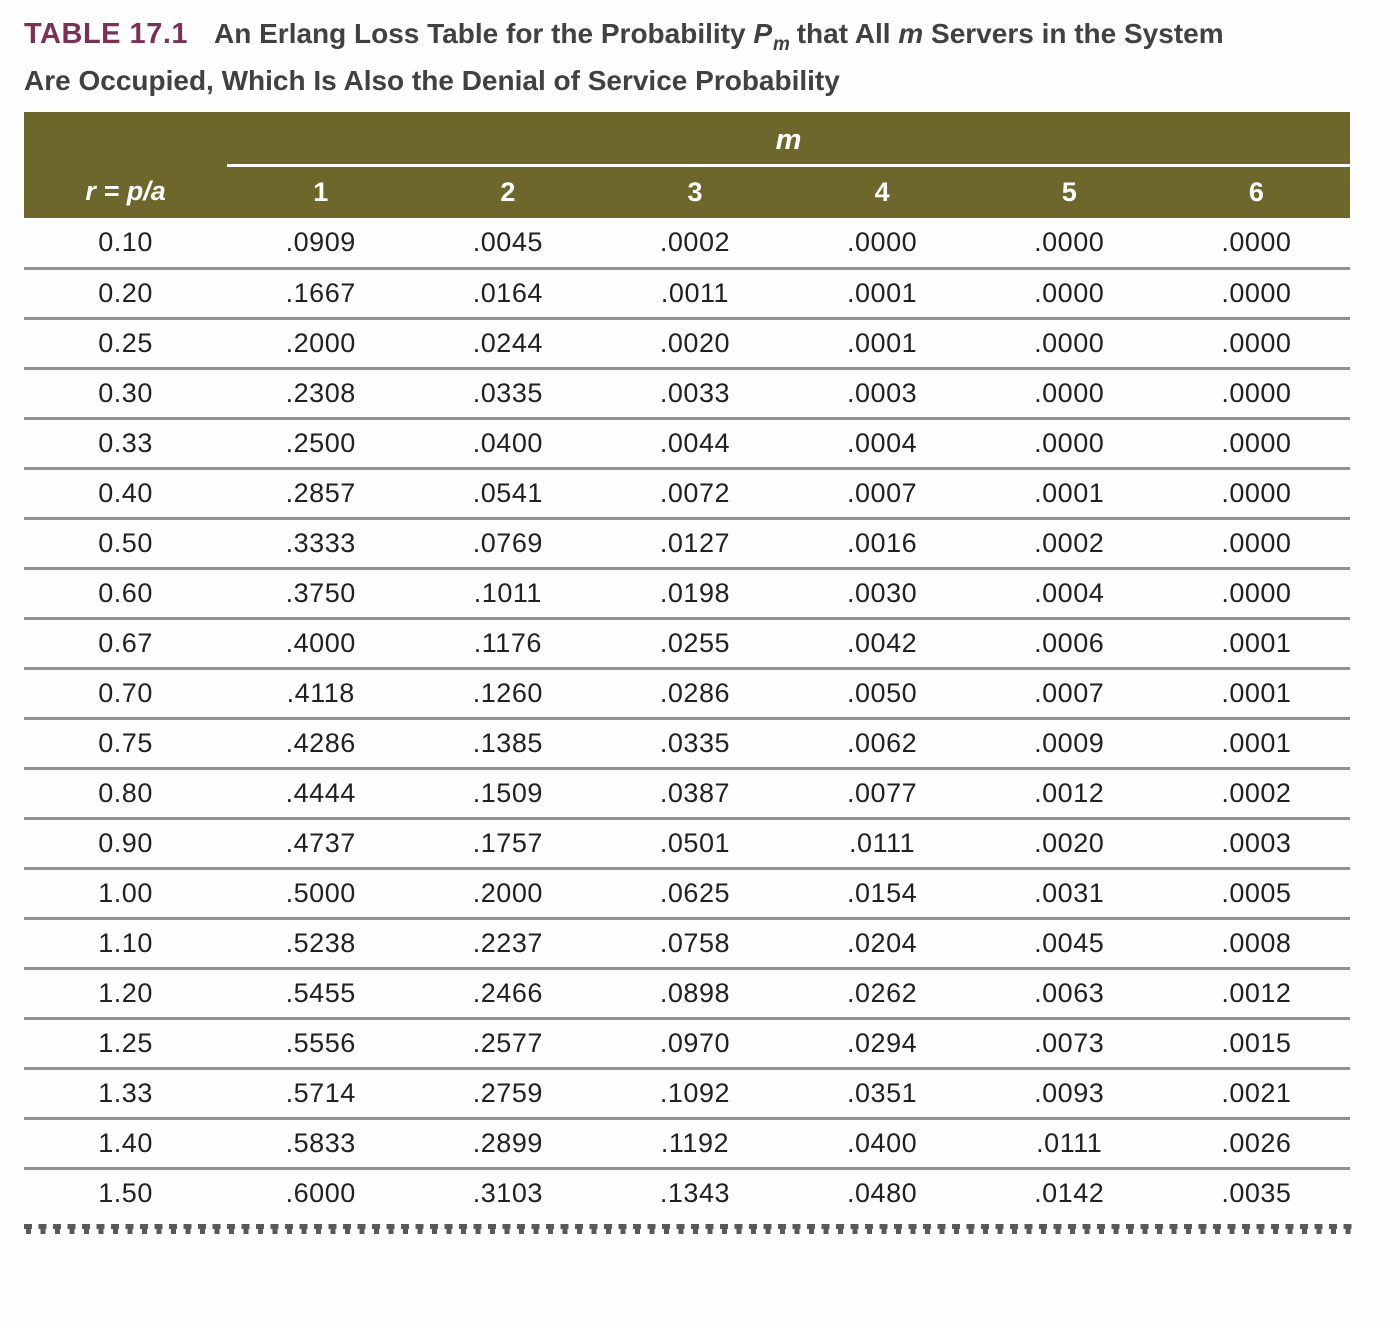  I want to click on probability-cell: .5714, so click(321, 1092).